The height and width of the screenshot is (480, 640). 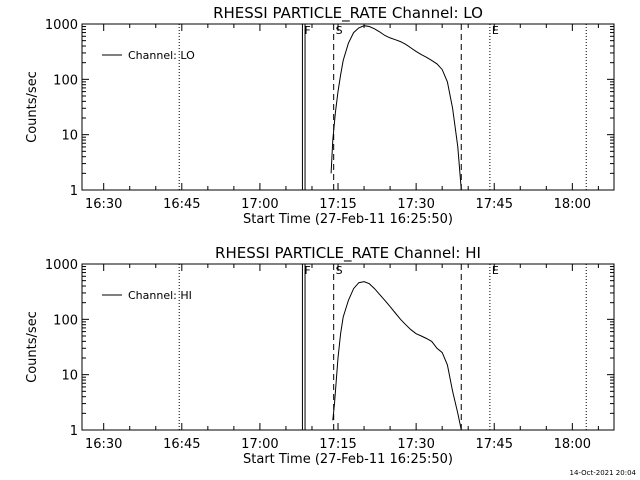 I want to click on chart-title: RHESSI PARTICLE_RATE Channel: HI, so click(x=348, y=253).